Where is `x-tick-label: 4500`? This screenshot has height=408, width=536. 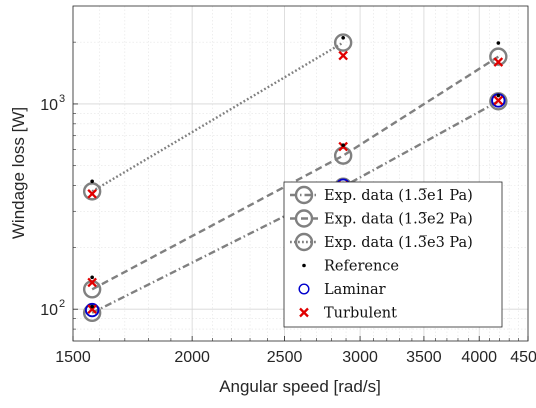
x-tick-label: 4500 is located at coordinates (523, 357).